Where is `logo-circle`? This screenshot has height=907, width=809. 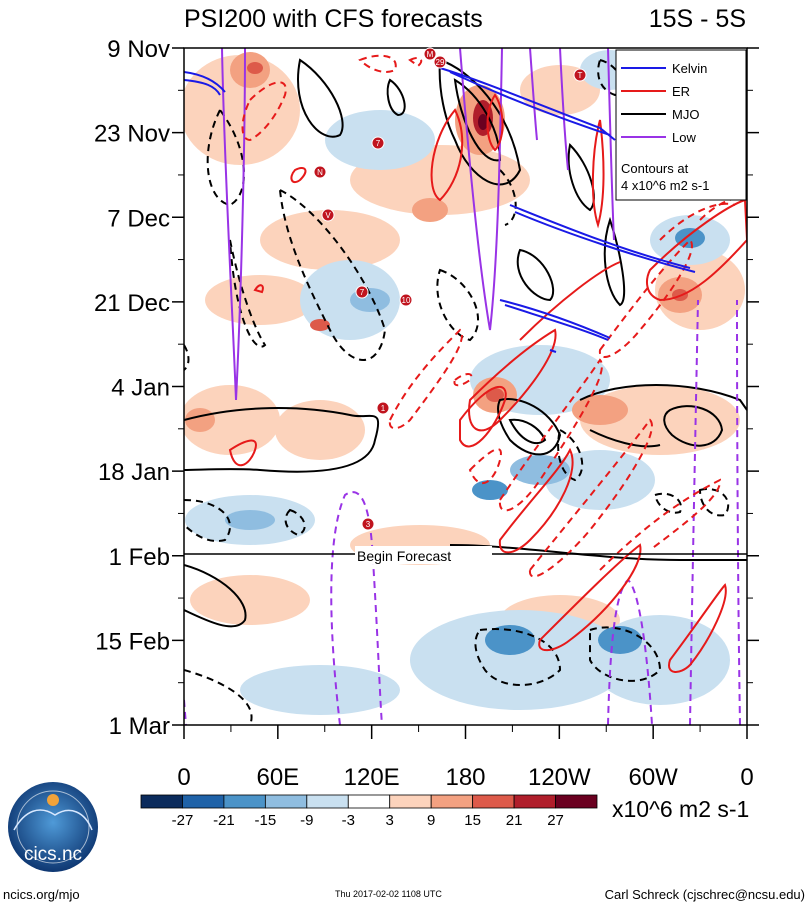 logo-circle is located at coordinates (53, 827).